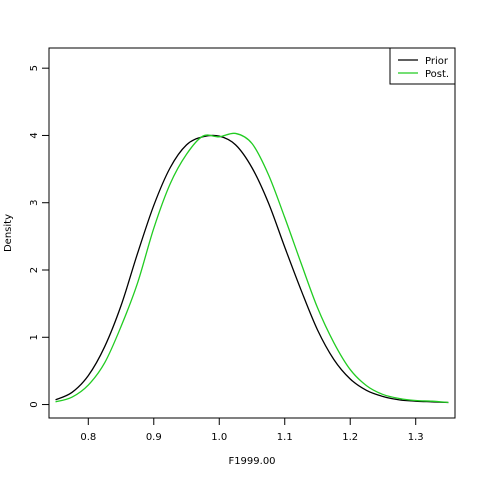 The height and width of the screenshot is (480, 480). I want to click on x-tick-label: 1.1, so click(285, 437).